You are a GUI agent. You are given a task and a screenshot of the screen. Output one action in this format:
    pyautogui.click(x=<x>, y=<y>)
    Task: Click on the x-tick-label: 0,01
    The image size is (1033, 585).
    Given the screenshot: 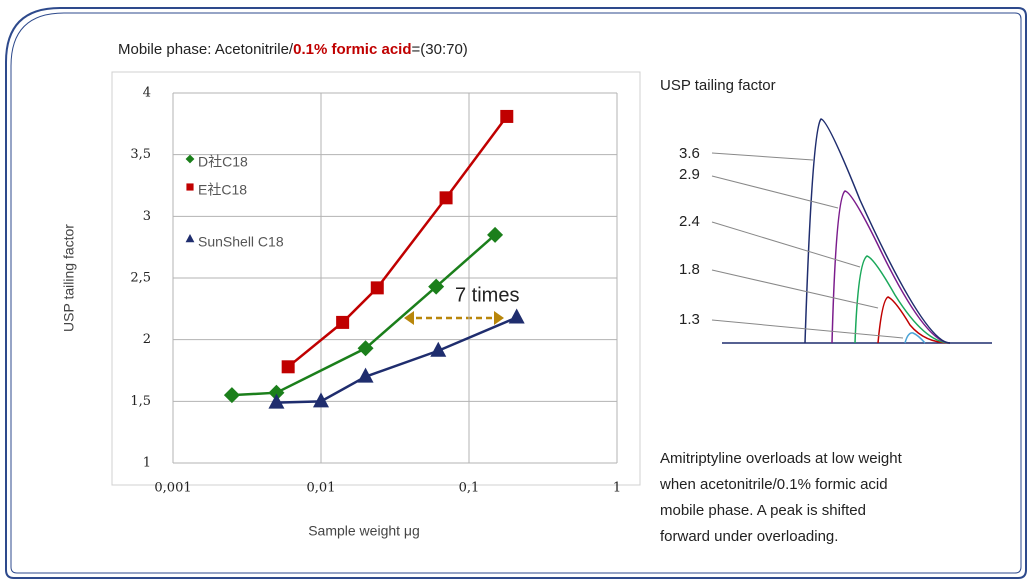 What is the action you would take?
    pyautogui.click(x=321, y=488)
    